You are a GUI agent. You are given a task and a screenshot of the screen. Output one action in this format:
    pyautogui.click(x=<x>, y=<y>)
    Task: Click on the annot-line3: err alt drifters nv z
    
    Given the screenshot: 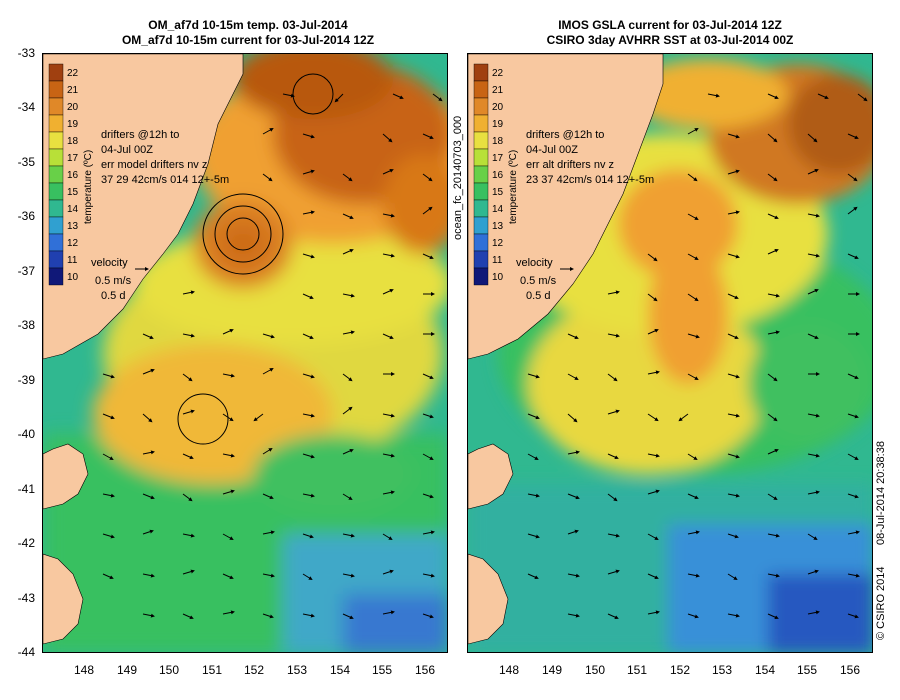 What is the action you would take?
    pyautogui.click(x=570, y=165)
    